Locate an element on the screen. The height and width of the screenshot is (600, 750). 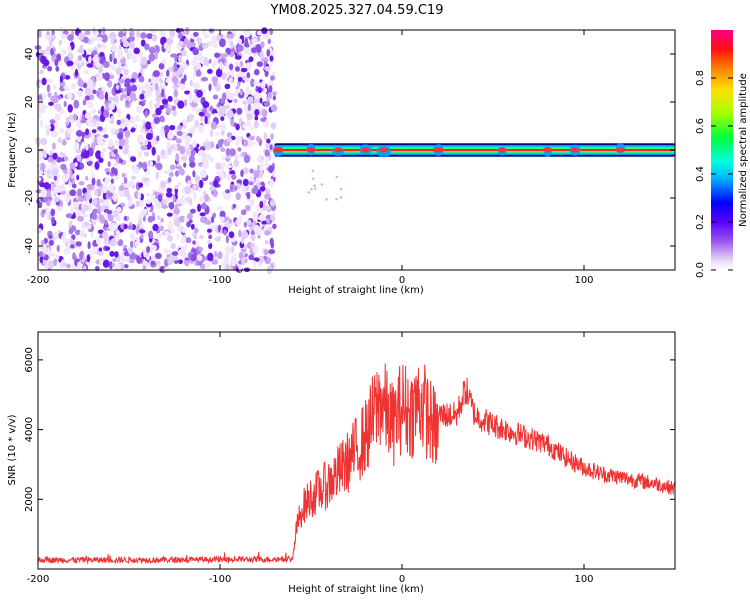
y-tick-label: -40 is located at coordinates (29, 246).